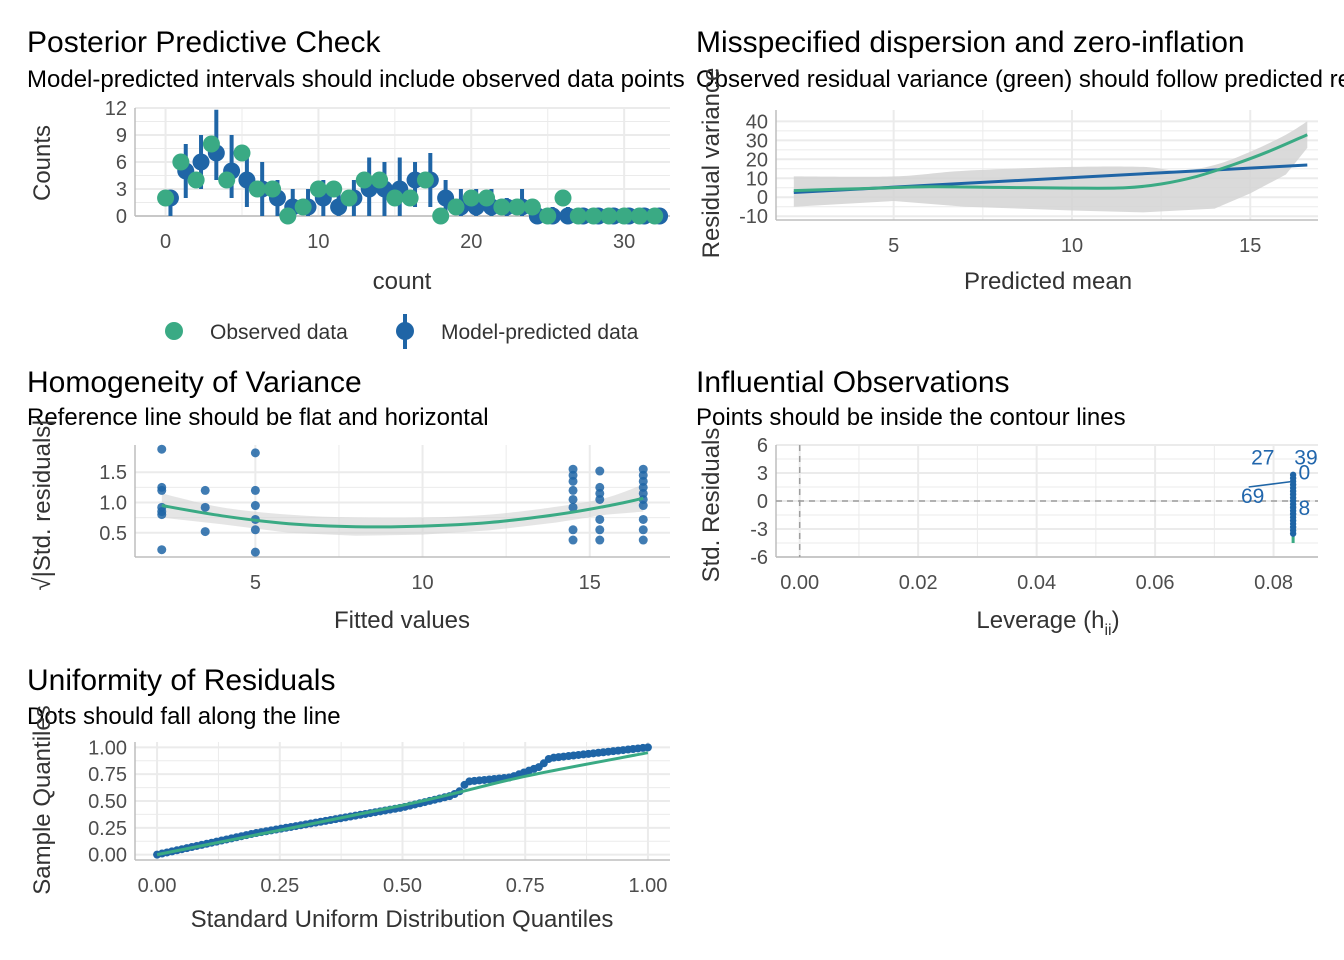  Describe the element at coordinates (624, 242) in the screenshot. I see `x-tick-label: 30` at that location.